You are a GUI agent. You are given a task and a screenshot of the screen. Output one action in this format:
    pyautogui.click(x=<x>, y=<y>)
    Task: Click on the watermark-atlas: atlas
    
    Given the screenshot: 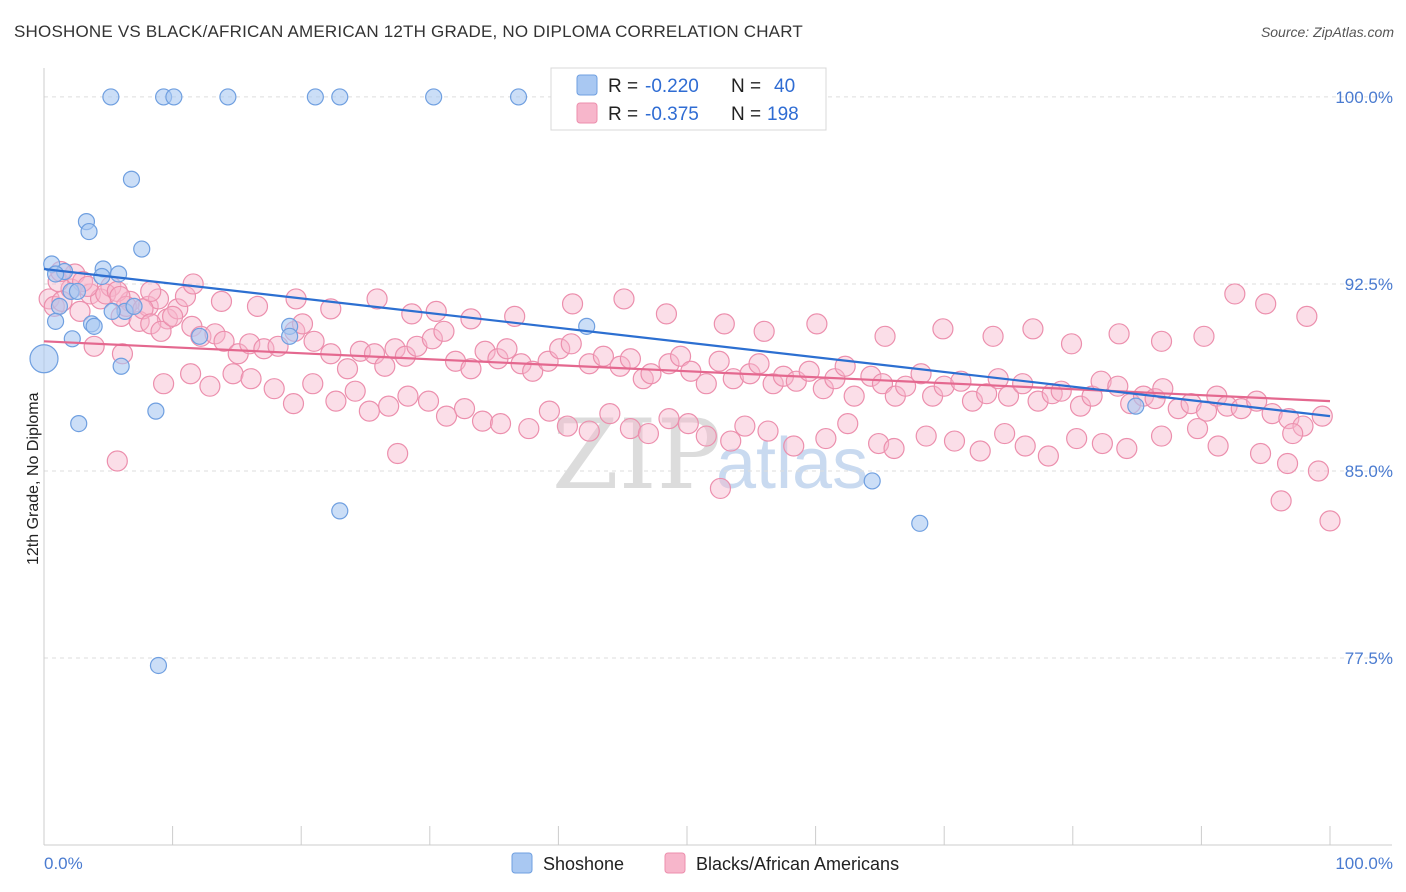 What is the action you would take?
    pyautogui.click(x=792, y=464)
    